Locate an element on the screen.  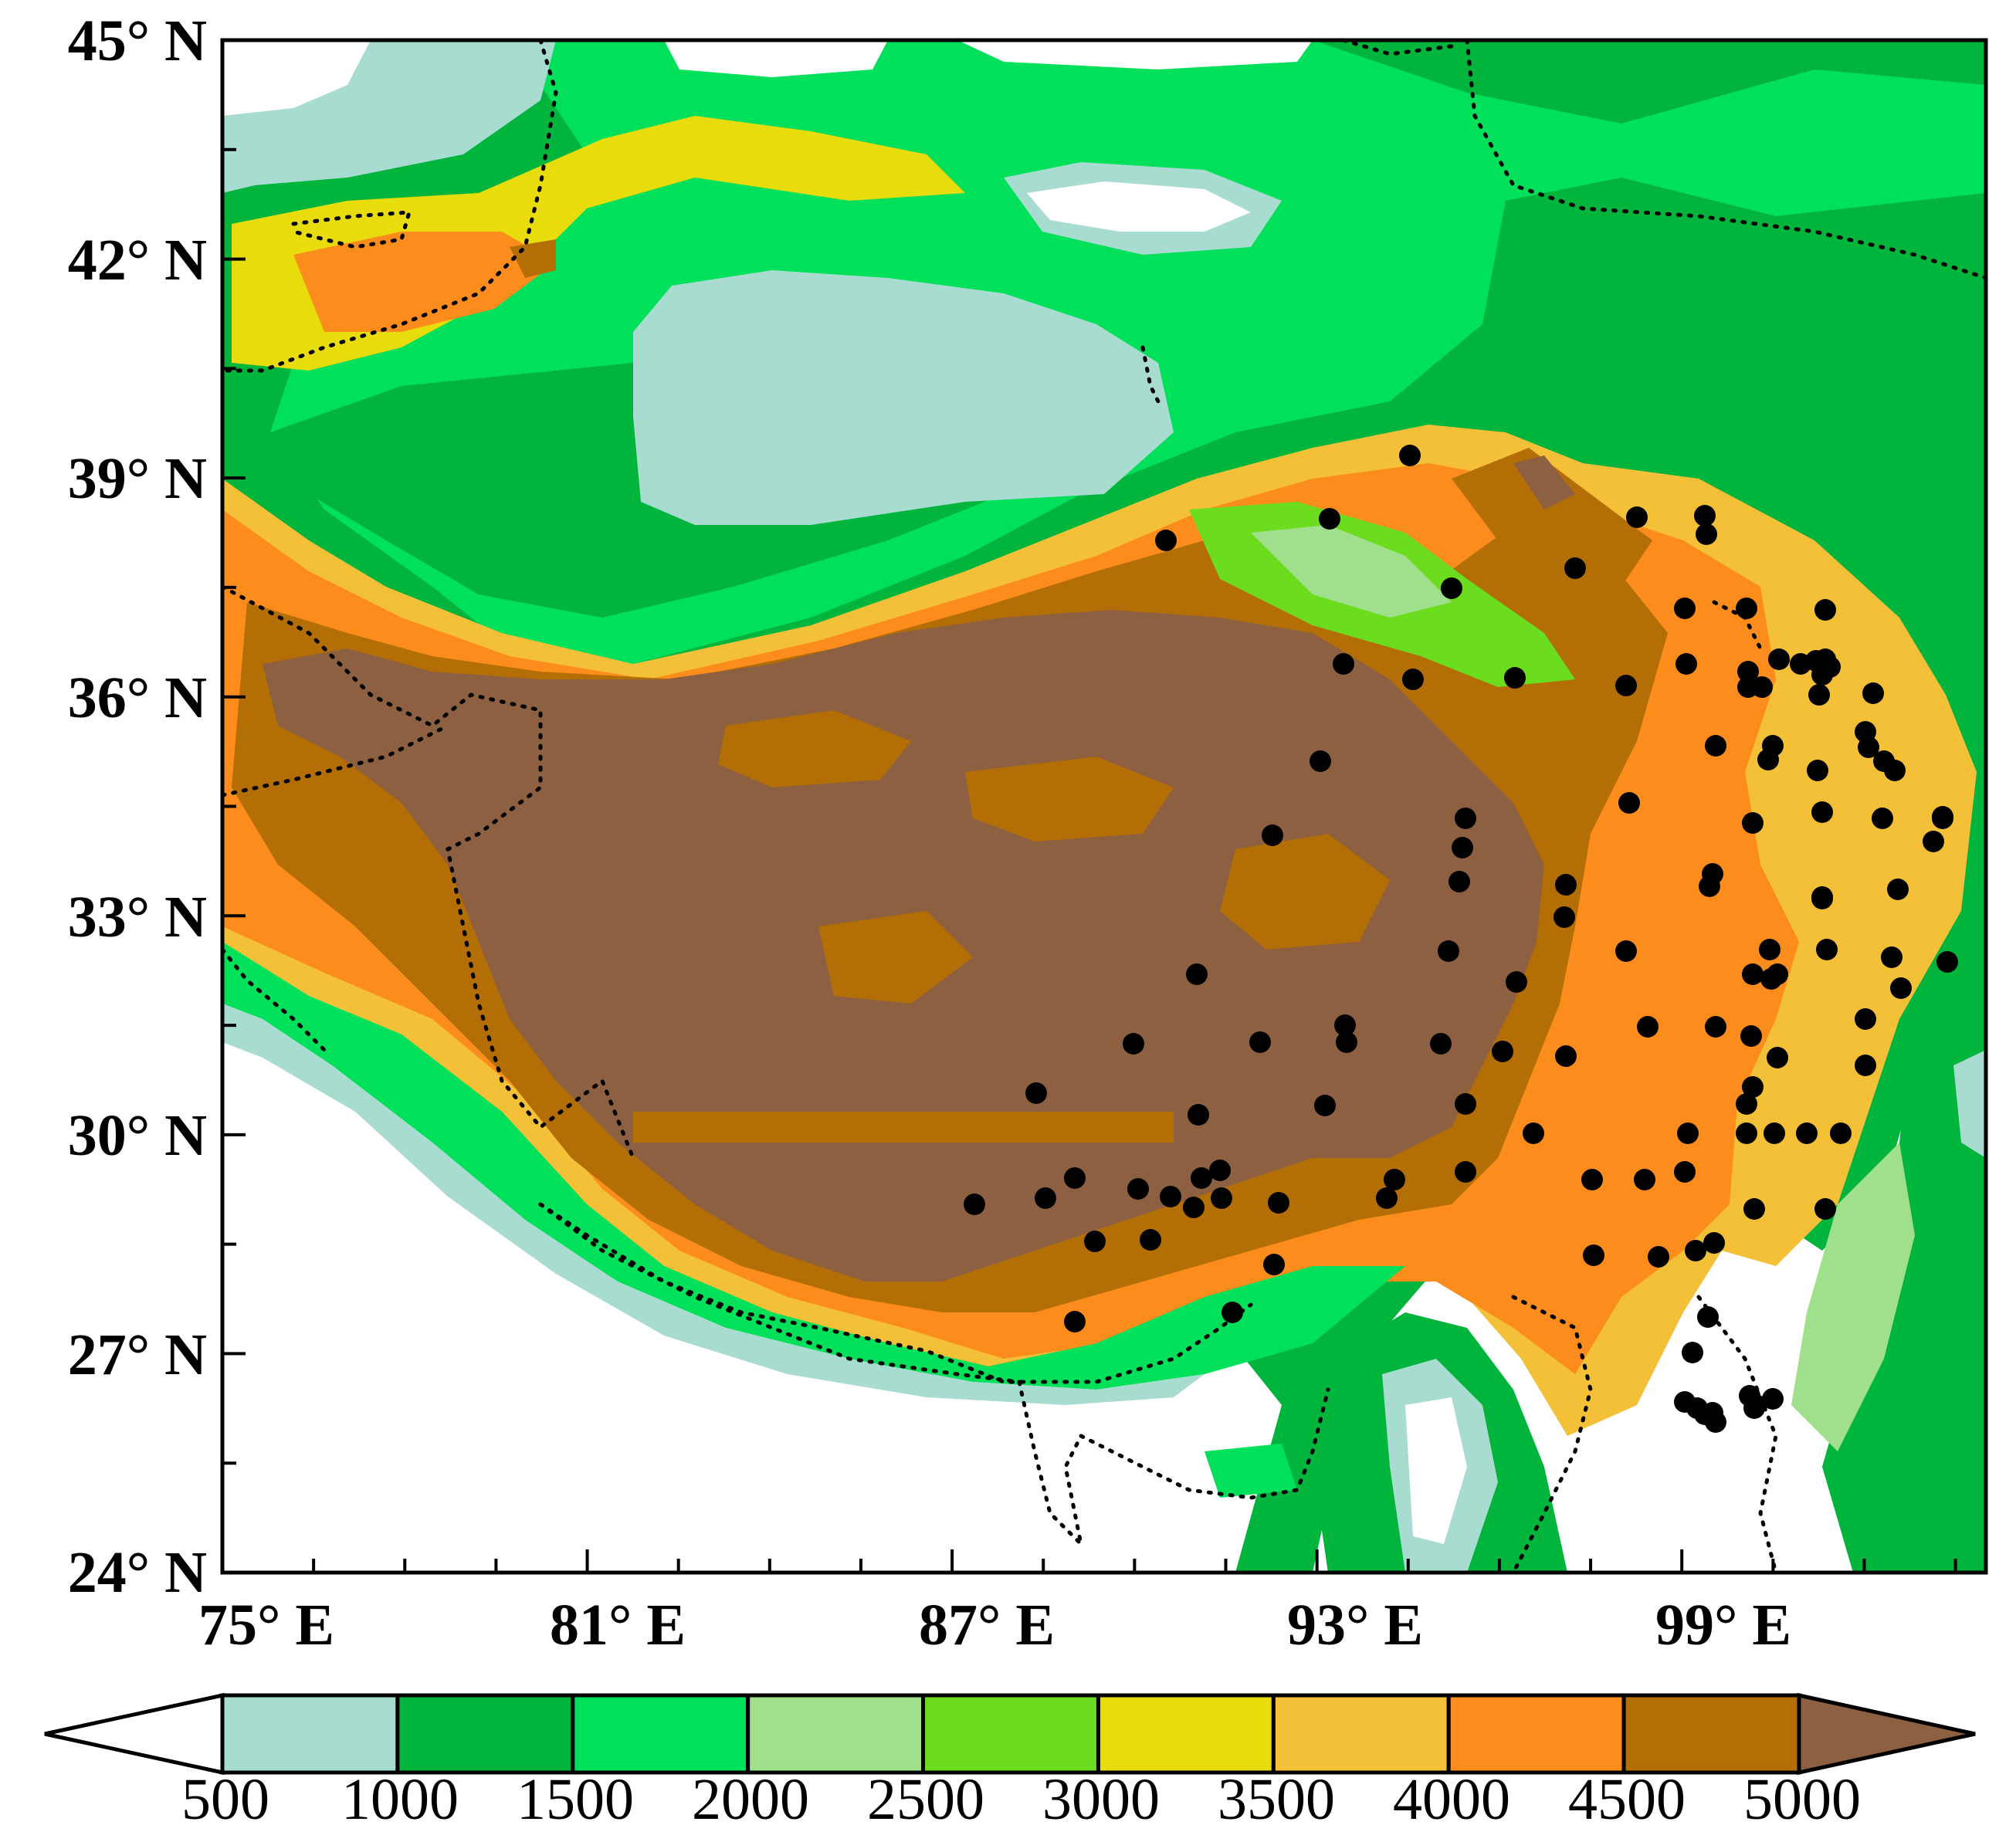
himalaya-green-slope is located at coordinates (813, 1166).